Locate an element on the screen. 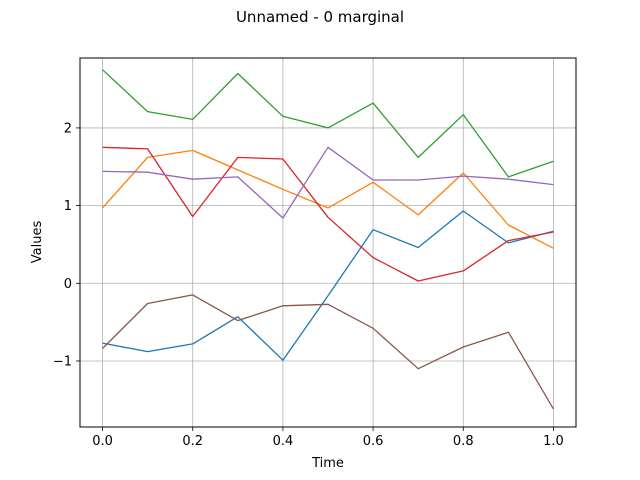  x-axis-label: Time is located at coordinates (327, 463).